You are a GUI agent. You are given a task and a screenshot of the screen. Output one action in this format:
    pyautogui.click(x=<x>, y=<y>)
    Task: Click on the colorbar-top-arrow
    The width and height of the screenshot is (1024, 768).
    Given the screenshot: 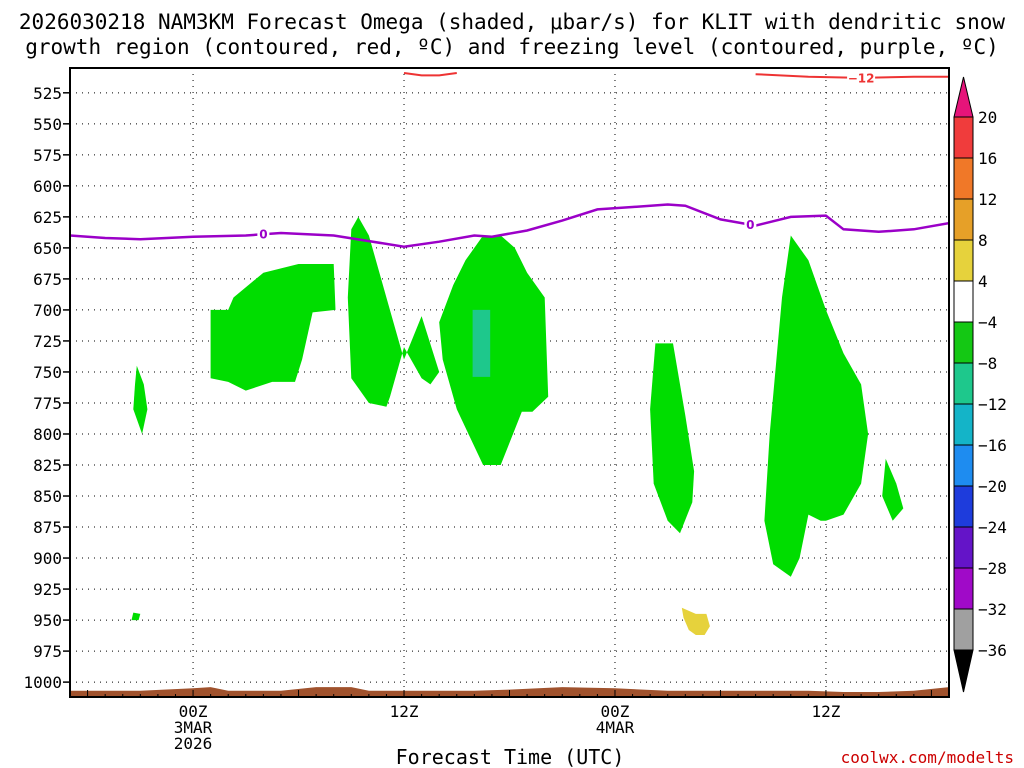 What is the action you would take?
    pyautogui.click(x=963, y=97)
    